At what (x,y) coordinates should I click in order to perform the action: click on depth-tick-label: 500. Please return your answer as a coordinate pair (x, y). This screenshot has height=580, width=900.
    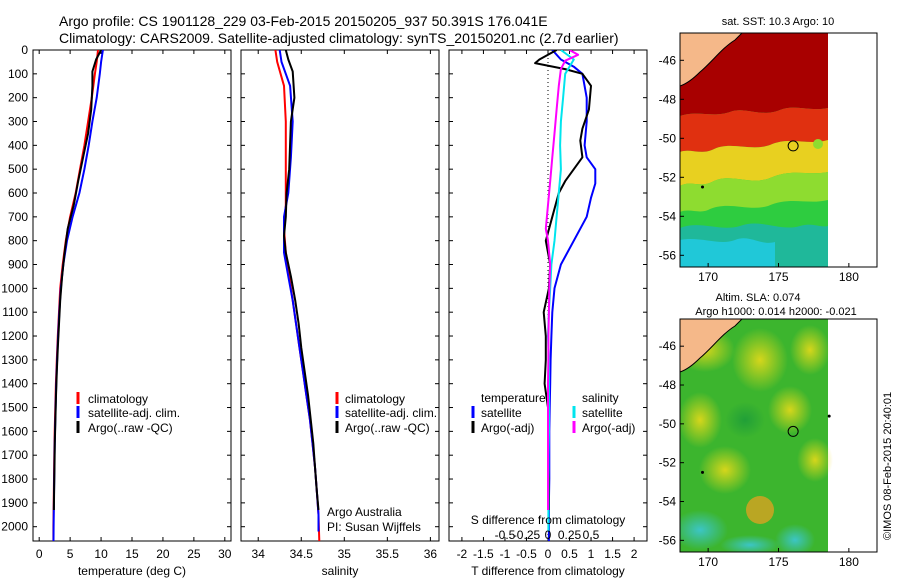
    Looking at the image, I should click on (18, 169).